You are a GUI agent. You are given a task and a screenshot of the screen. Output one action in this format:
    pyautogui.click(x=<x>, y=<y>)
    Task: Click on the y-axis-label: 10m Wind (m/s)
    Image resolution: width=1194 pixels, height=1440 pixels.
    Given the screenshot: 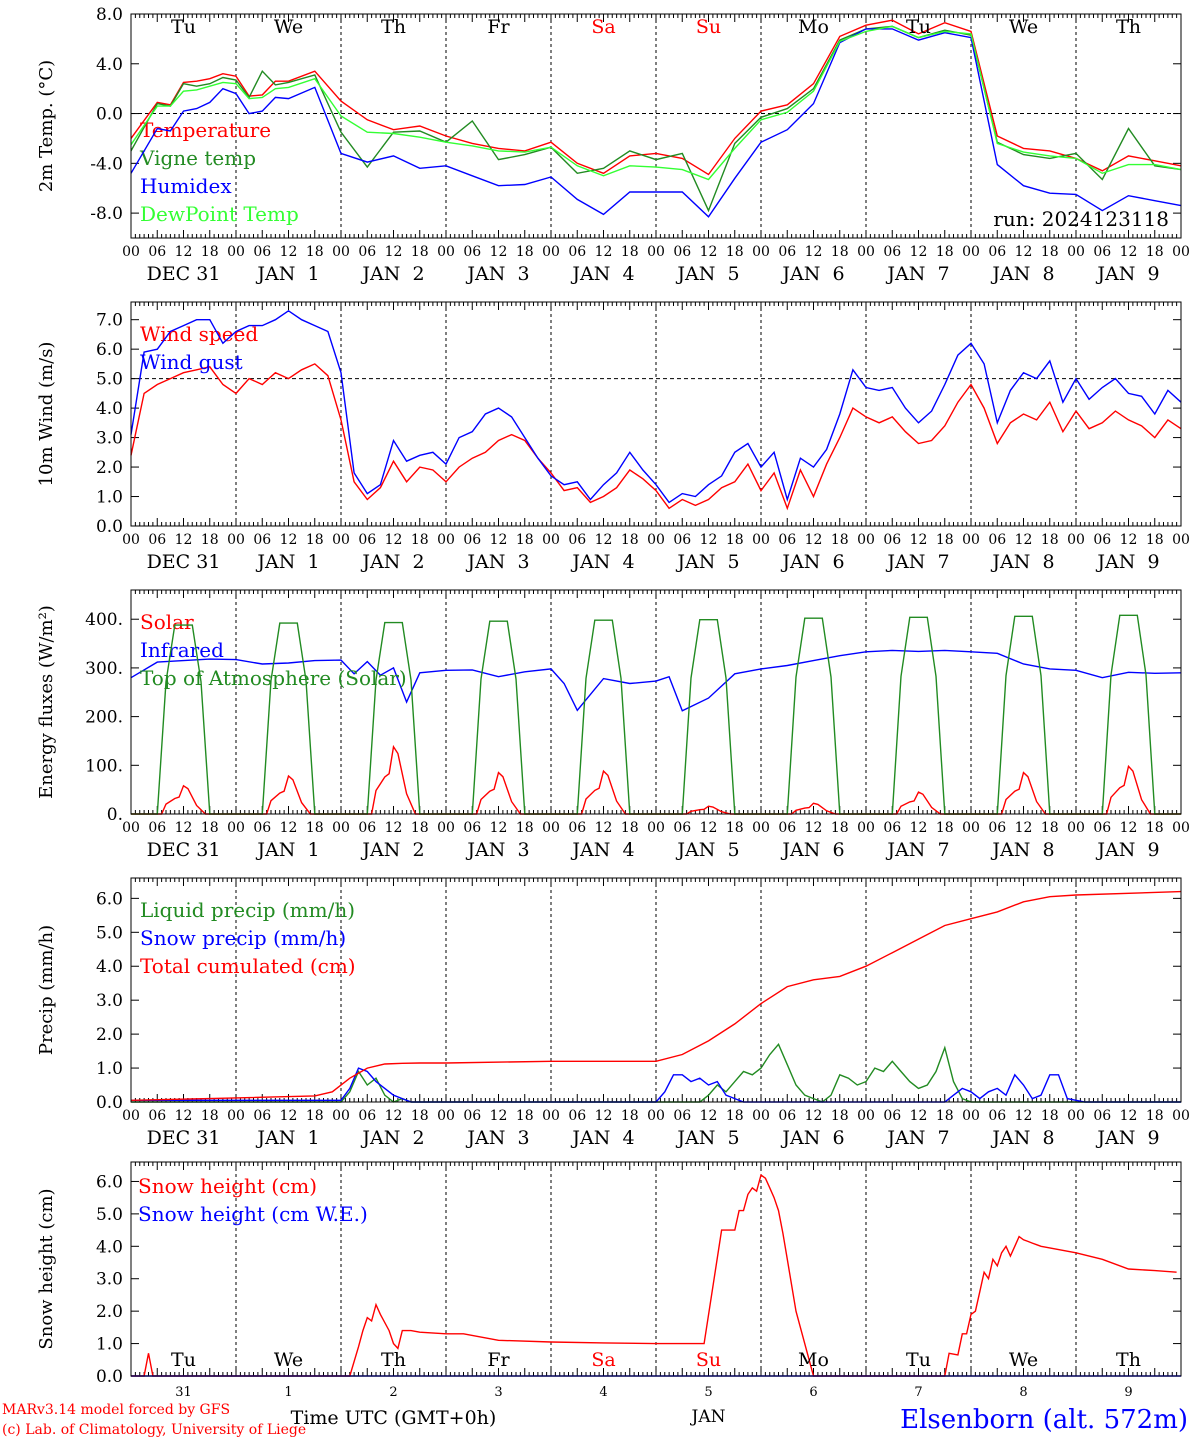 What is the action you would take?
    pyautogui.click(x=46, y=414)
    